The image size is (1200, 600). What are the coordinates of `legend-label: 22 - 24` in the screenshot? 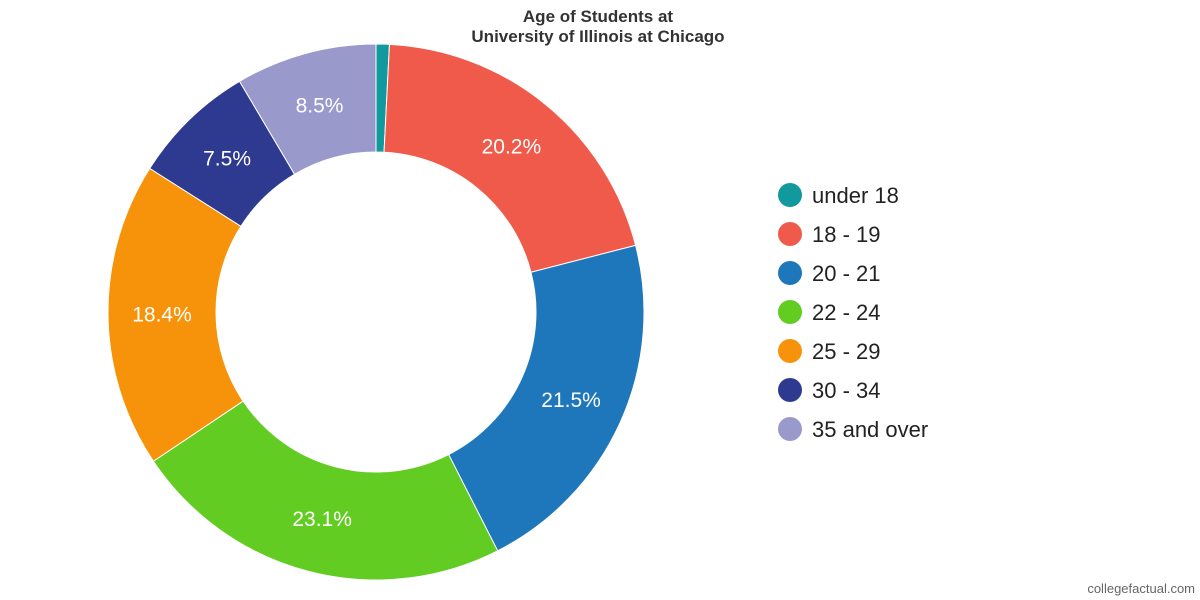 It's located at (846, 312).